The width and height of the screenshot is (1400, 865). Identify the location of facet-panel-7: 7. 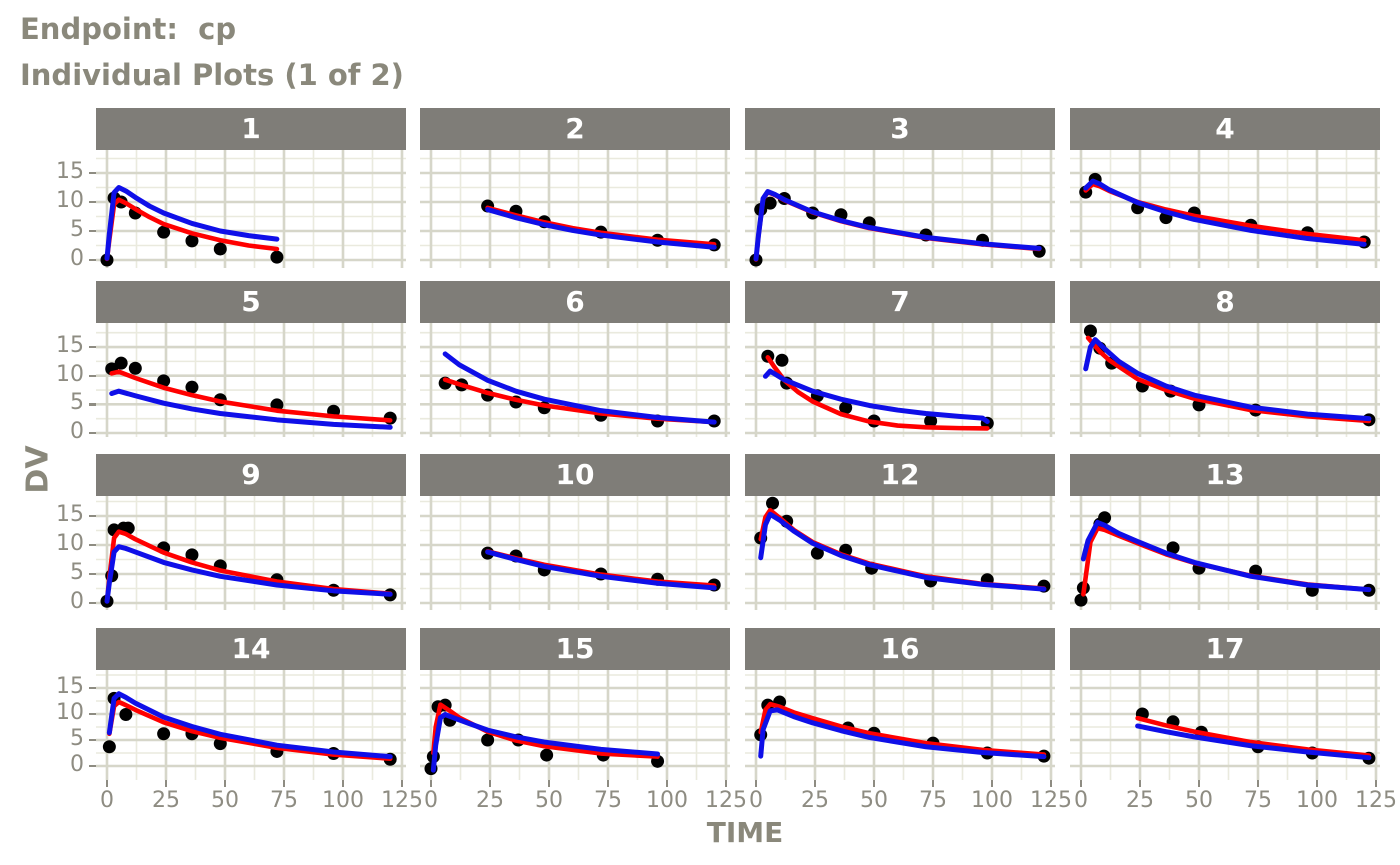
(900, 359).